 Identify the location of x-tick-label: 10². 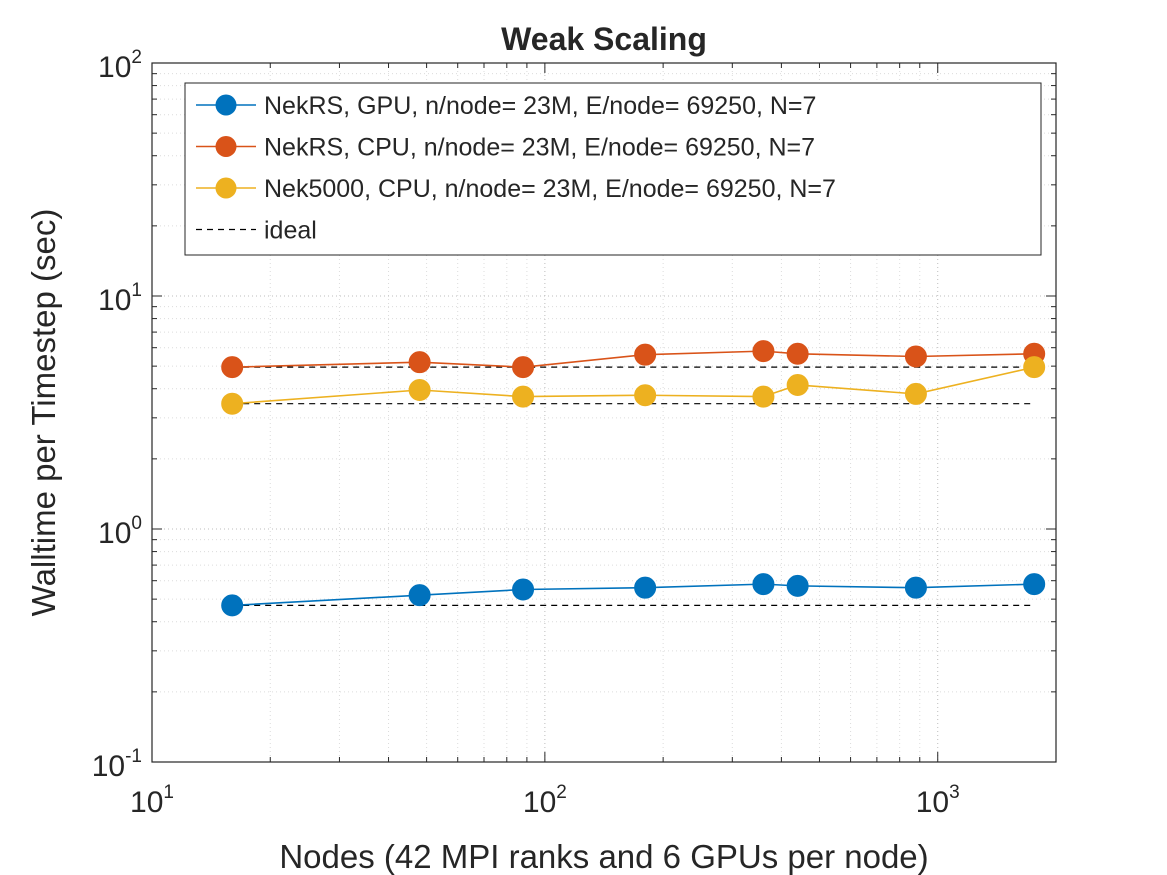
(545, 800).